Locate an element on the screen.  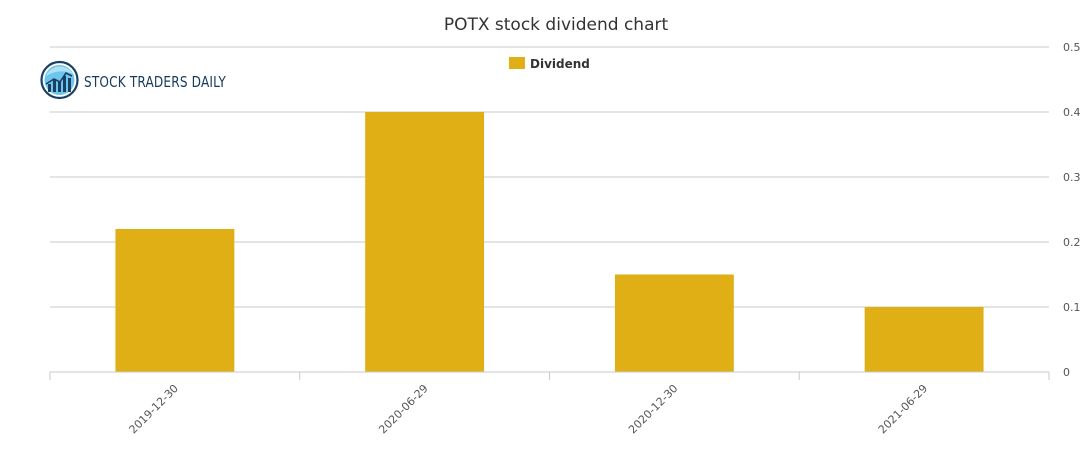
y-tick-label: 0.1 is located at coordinates (1072, 307).